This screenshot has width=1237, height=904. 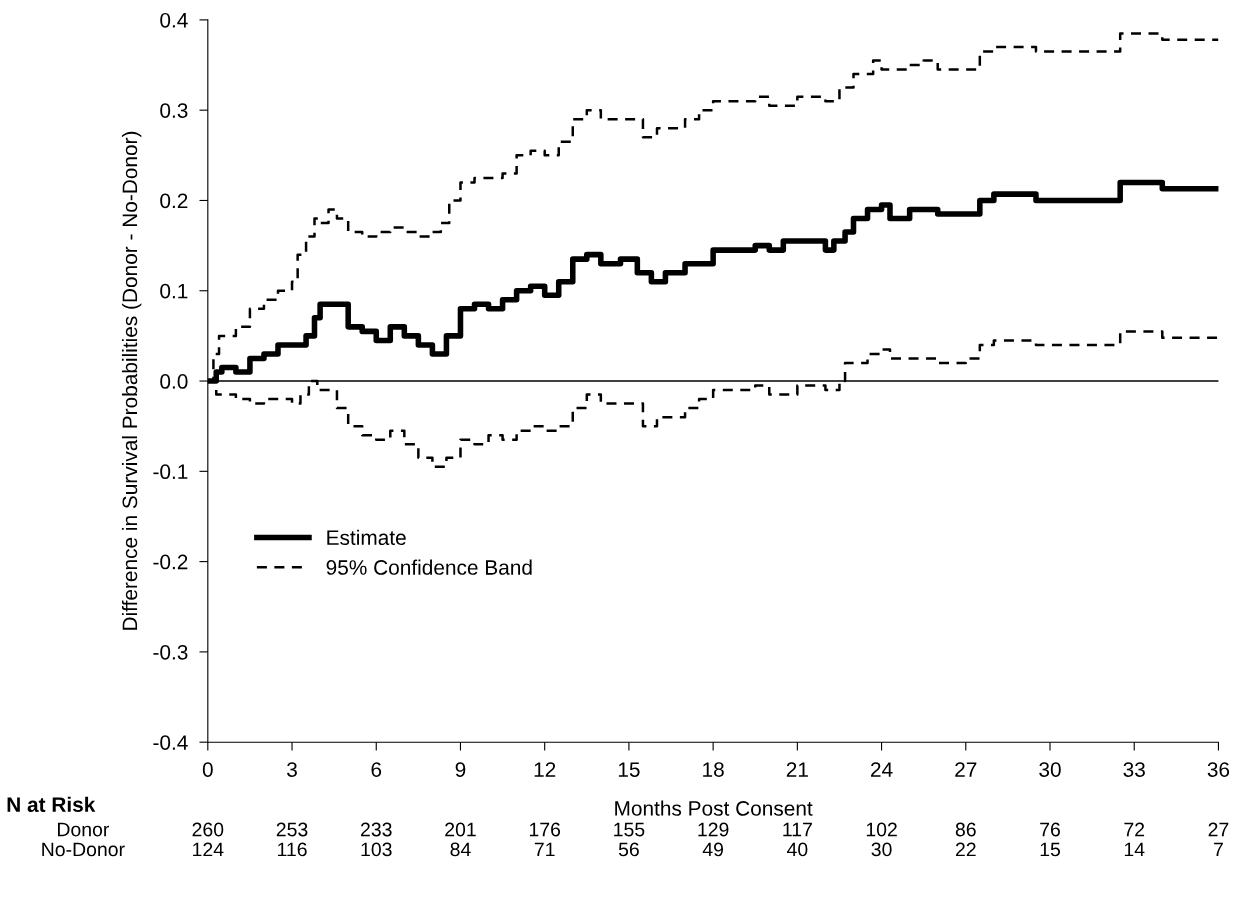 I want to click on text: 129, so click(x=713, y=829).